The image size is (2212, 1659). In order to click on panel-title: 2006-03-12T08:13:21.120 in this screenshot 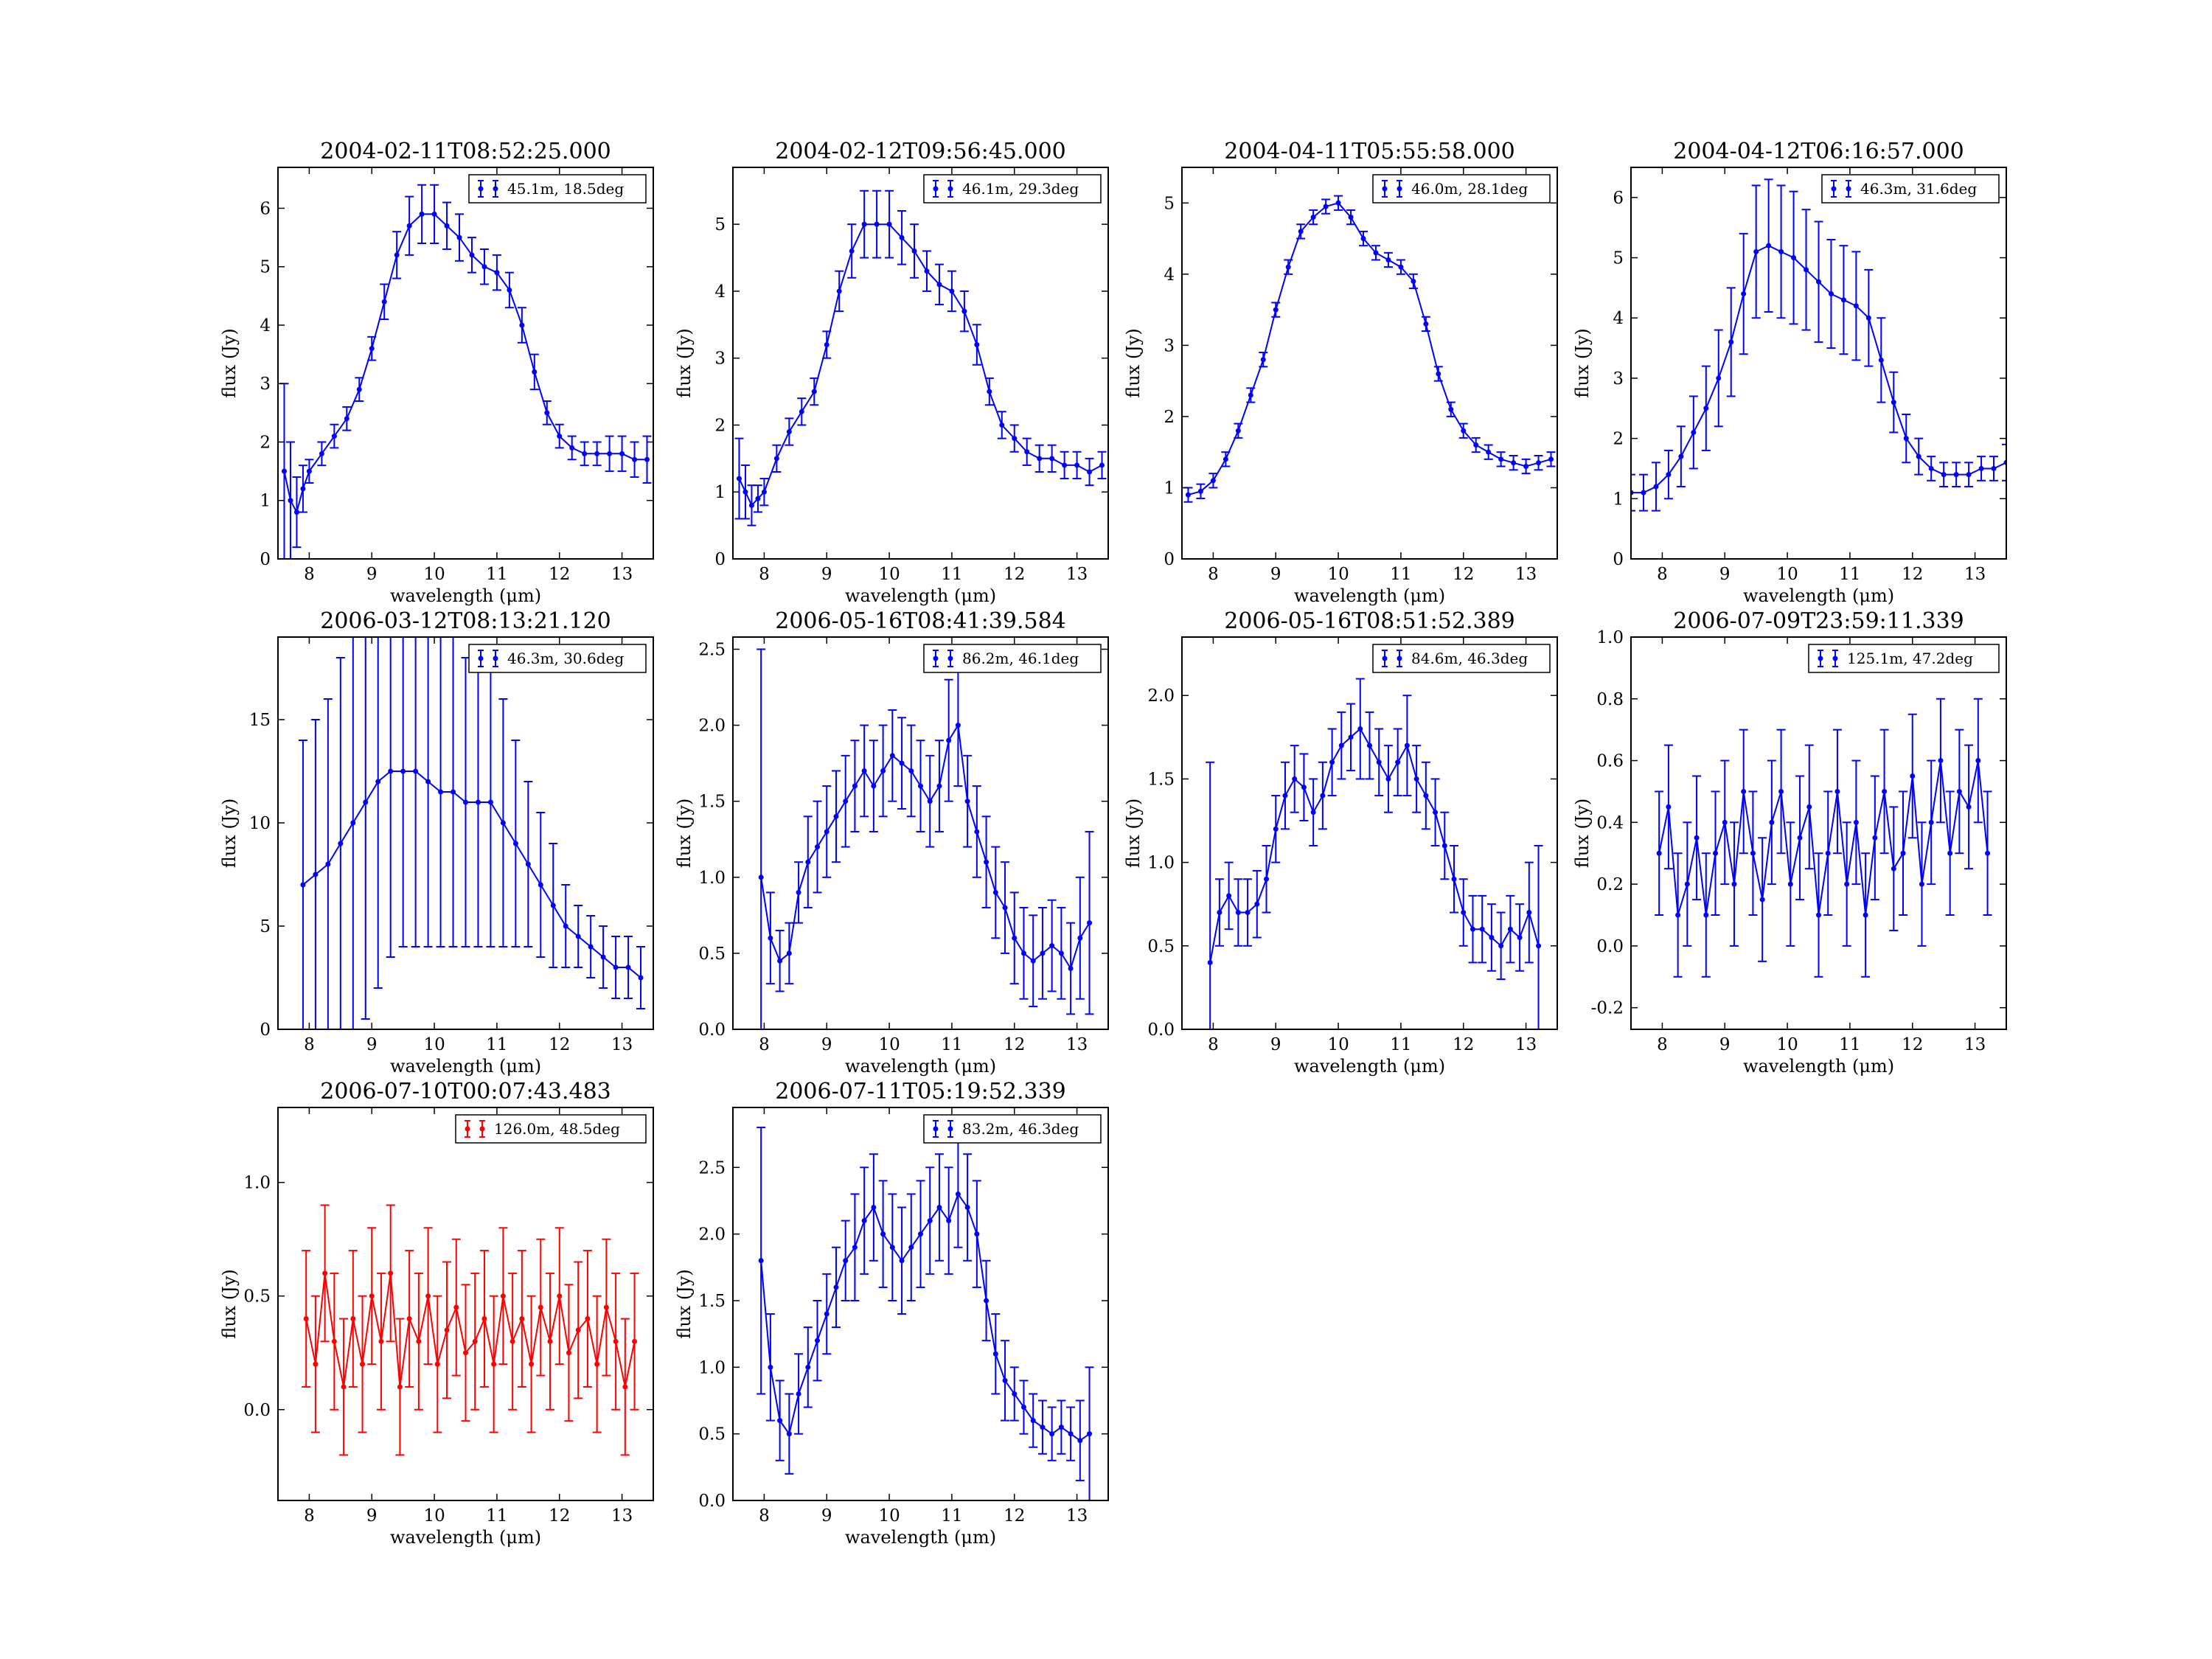, I will do `click(465, 621)`.